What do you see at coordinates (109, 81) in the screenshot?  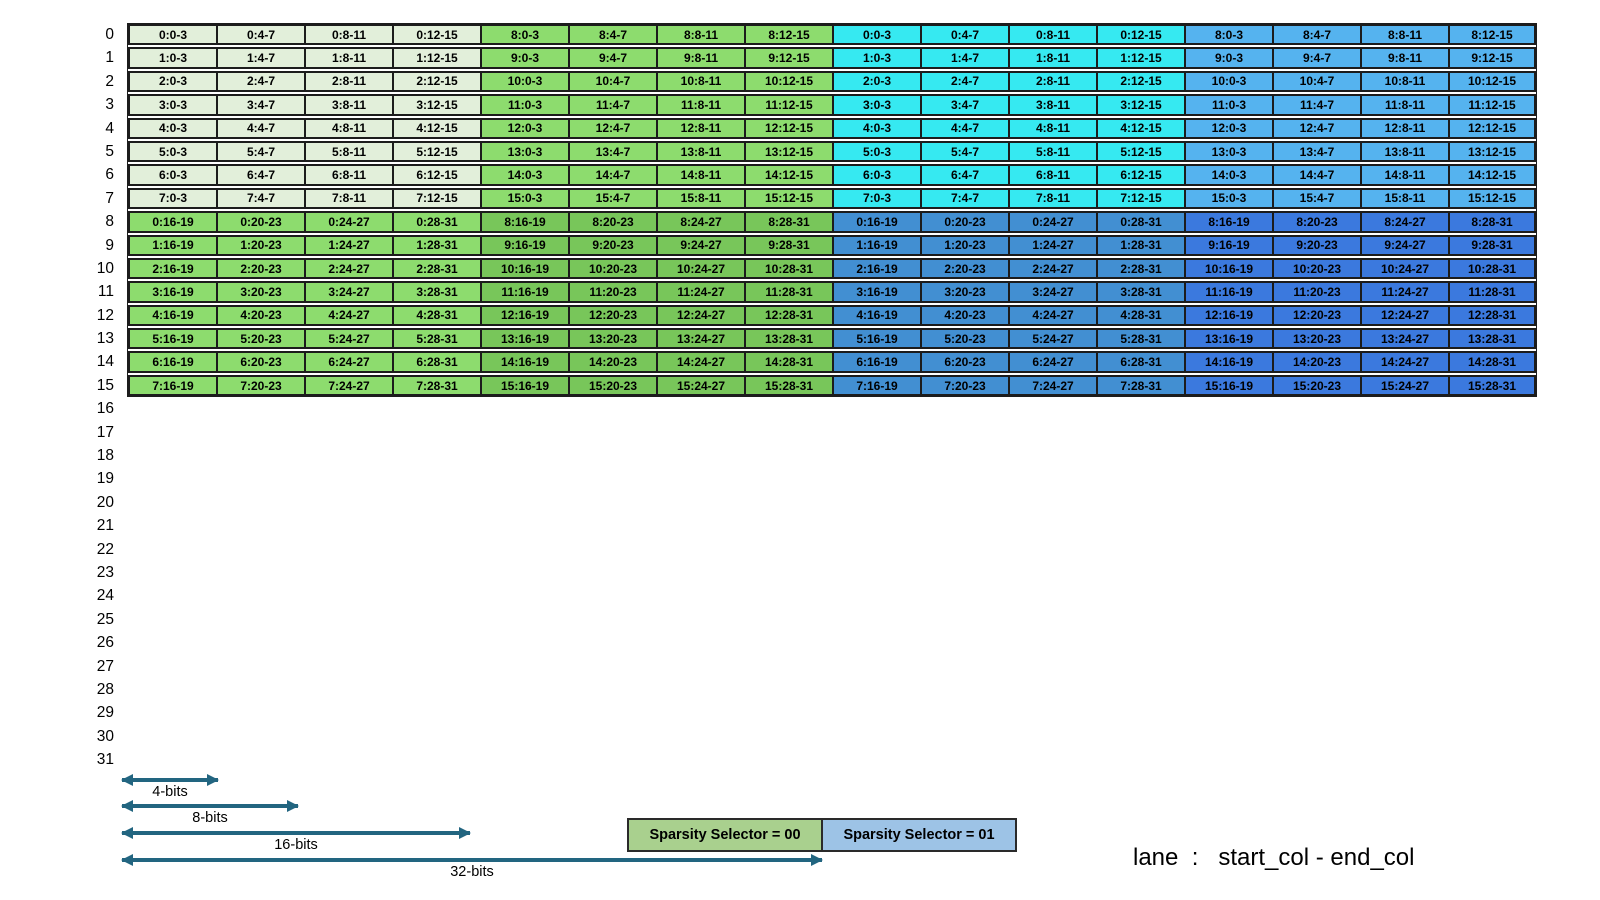 I see `row-label: 2` at bounding box center [109, 81].